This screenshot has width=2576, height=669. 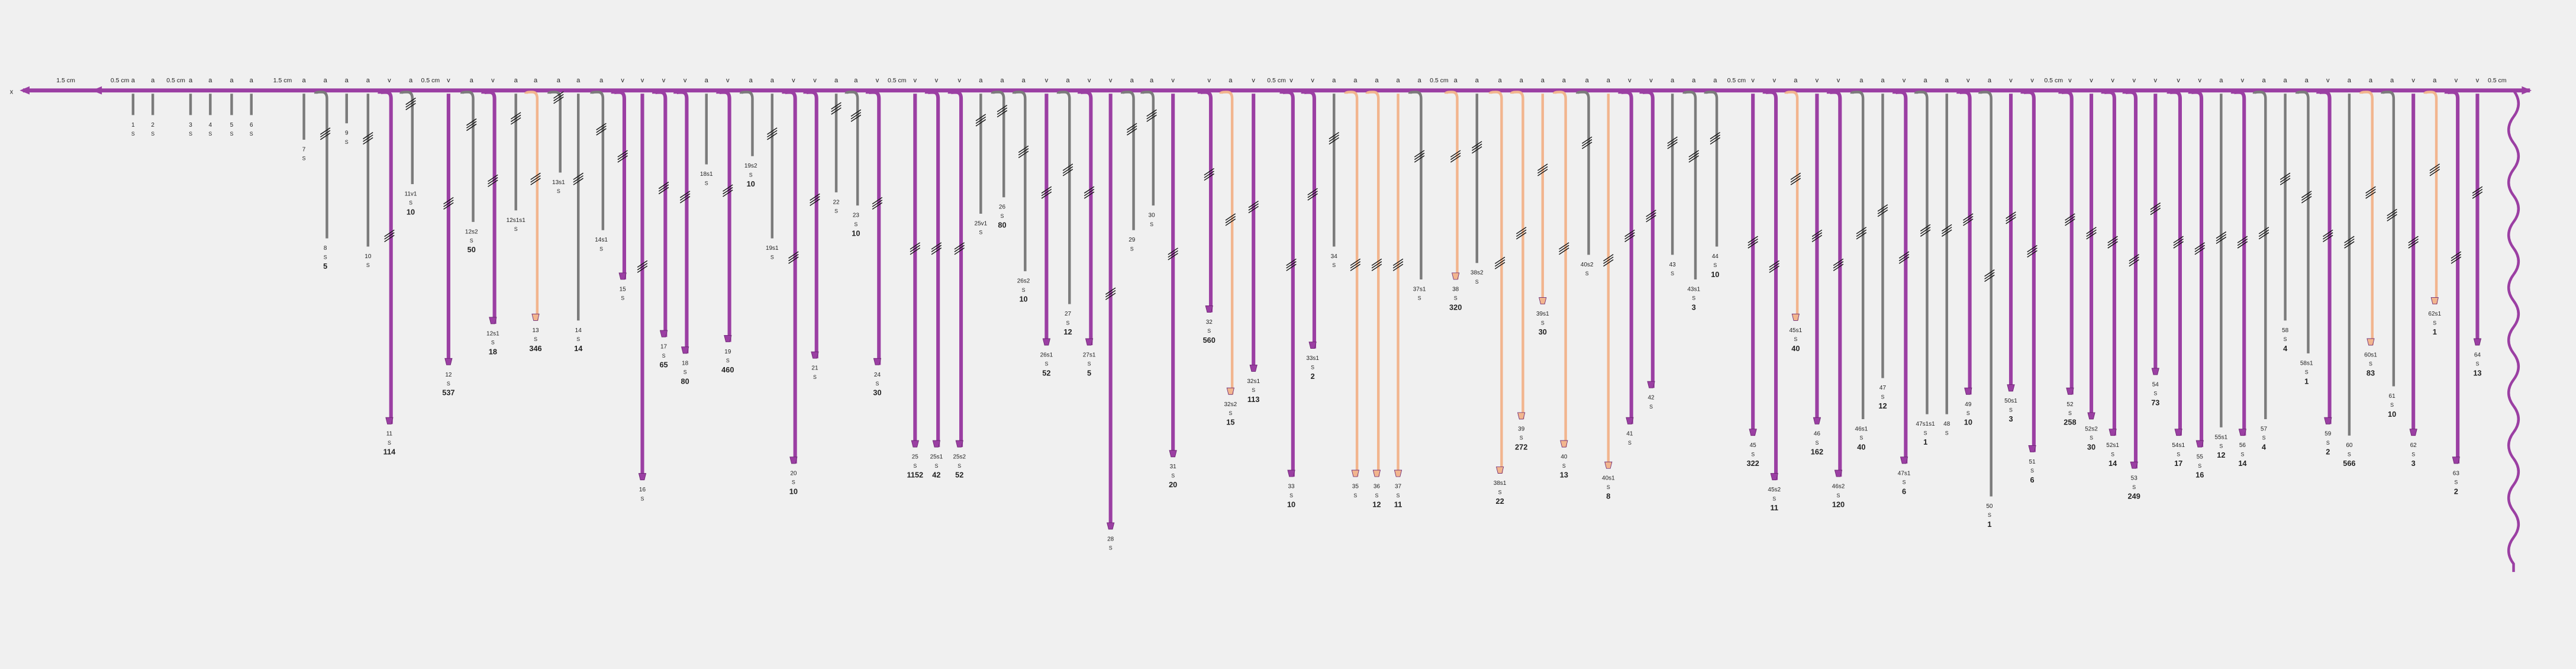 What do you see at coordinates (1651, 398) in the screenshot?
I see `branch-id: 42` at bounding box center [1651, 398].